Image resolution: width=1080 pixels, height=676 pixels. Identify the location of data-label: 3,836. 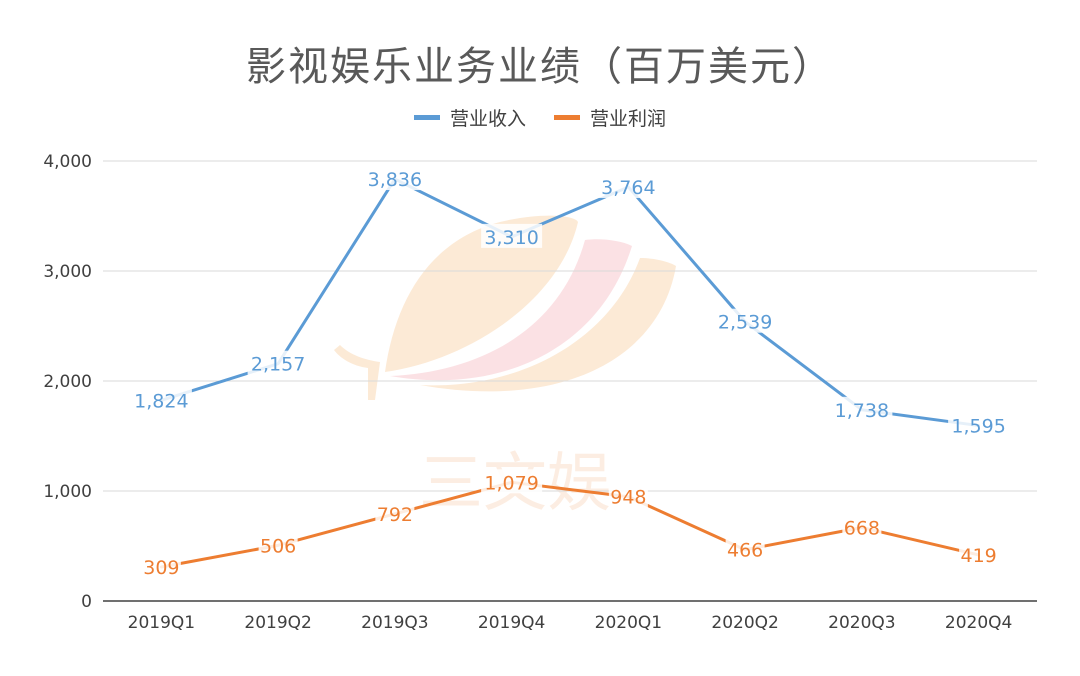
(395, 180).